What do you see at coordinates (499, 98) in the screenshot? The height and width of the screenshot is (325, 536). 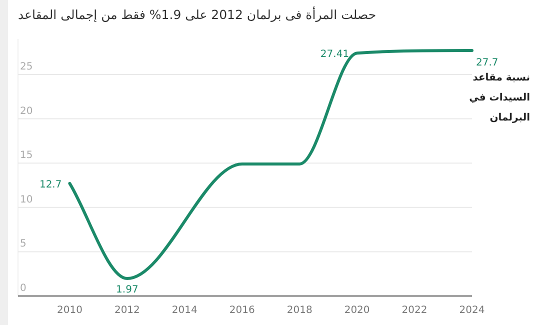 I see `text: نسبة مقاعد السيدات في البرلمان` at bounding box center [499, 98].